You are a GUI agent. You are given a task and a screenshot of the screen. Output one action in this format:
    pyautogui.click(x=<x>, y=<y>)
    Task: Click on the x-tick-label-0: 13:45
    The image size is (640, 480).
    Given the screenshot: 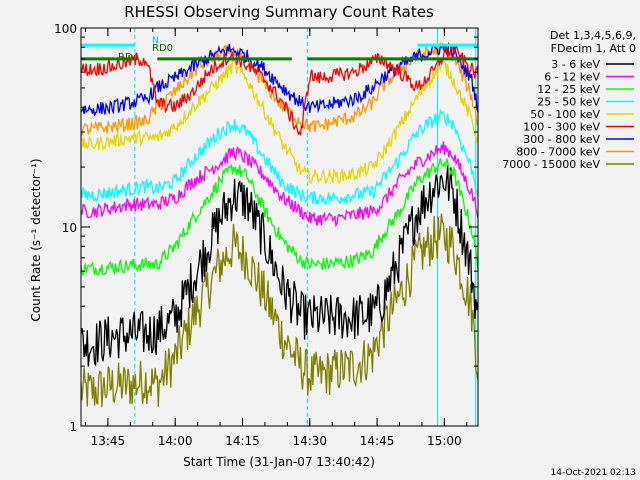 What is the action you would take?
    pyautogui.click(x=108, y=441)
    